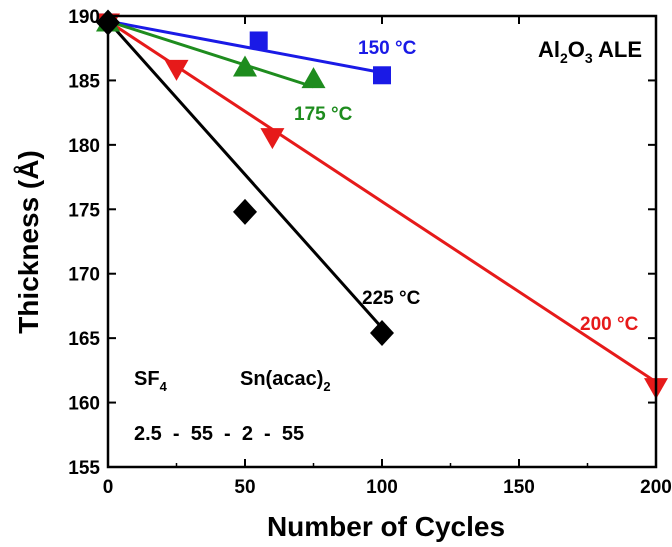 Image resolution: width=672 pixels, height=547 pixels. What do you see at coordinates (382, 487) in the screenshot?
I see `x-tick-label: 100` at bounding box center [382, 487].